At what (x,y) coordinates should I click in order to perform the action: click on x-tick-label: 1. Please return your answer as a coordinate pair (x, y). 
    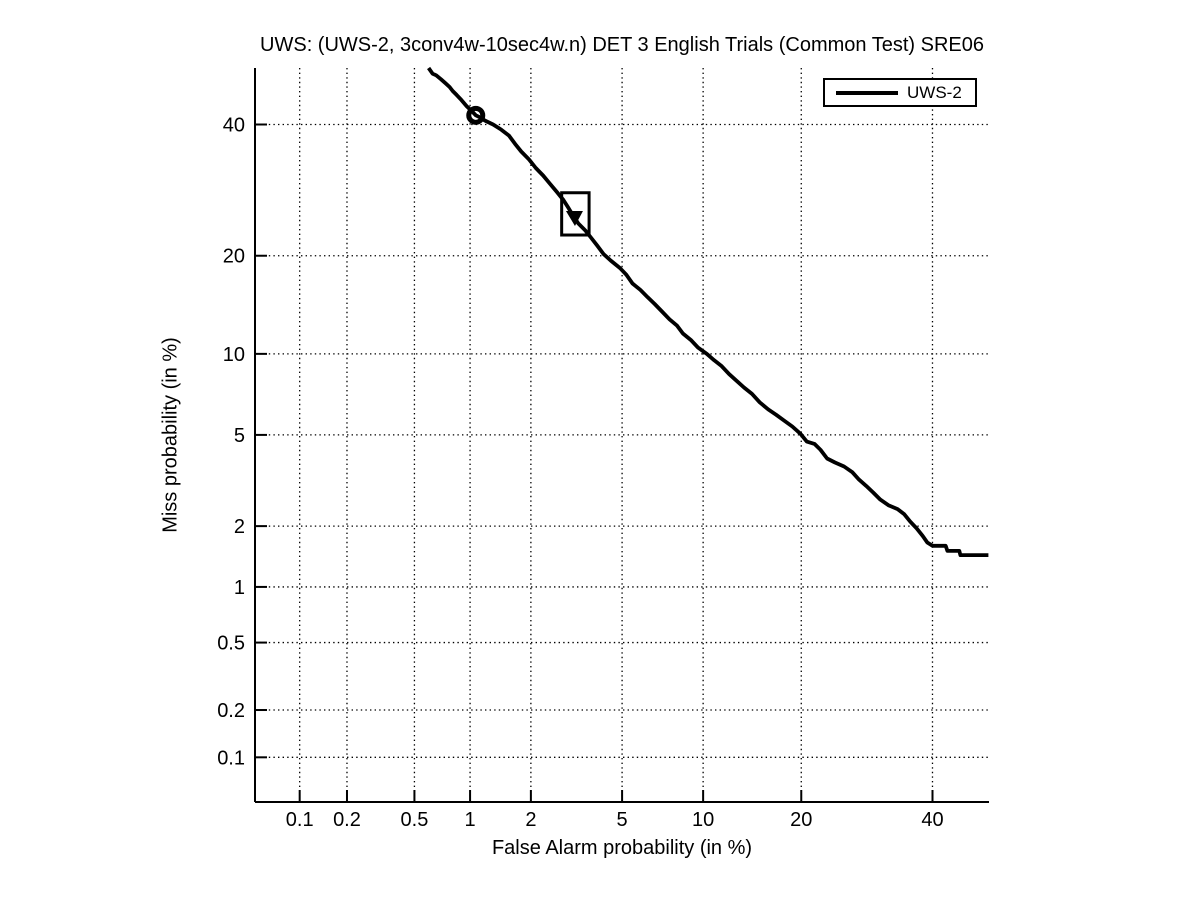
    Looking at the image, I should click on (470, 820).